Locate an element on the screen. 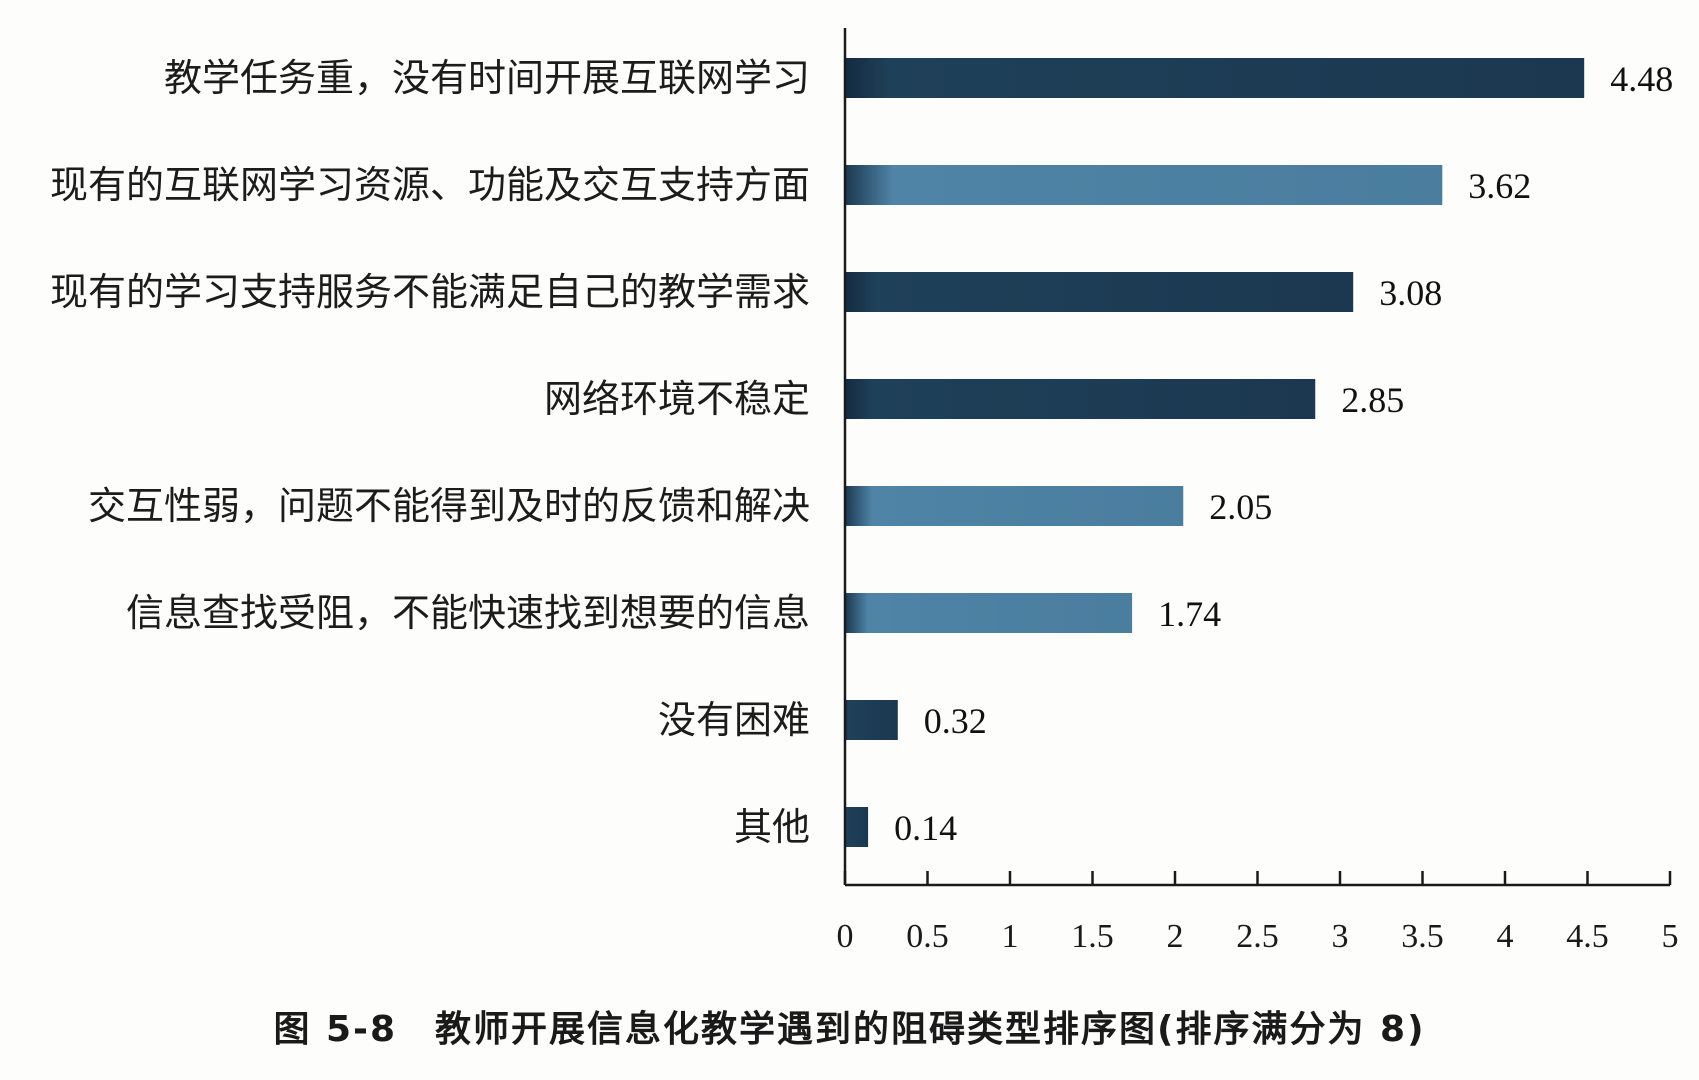 The width and height of the screenshot is (1699, 1080). x-tick-label-1: 0.5 is located at coordinates (927, 936).